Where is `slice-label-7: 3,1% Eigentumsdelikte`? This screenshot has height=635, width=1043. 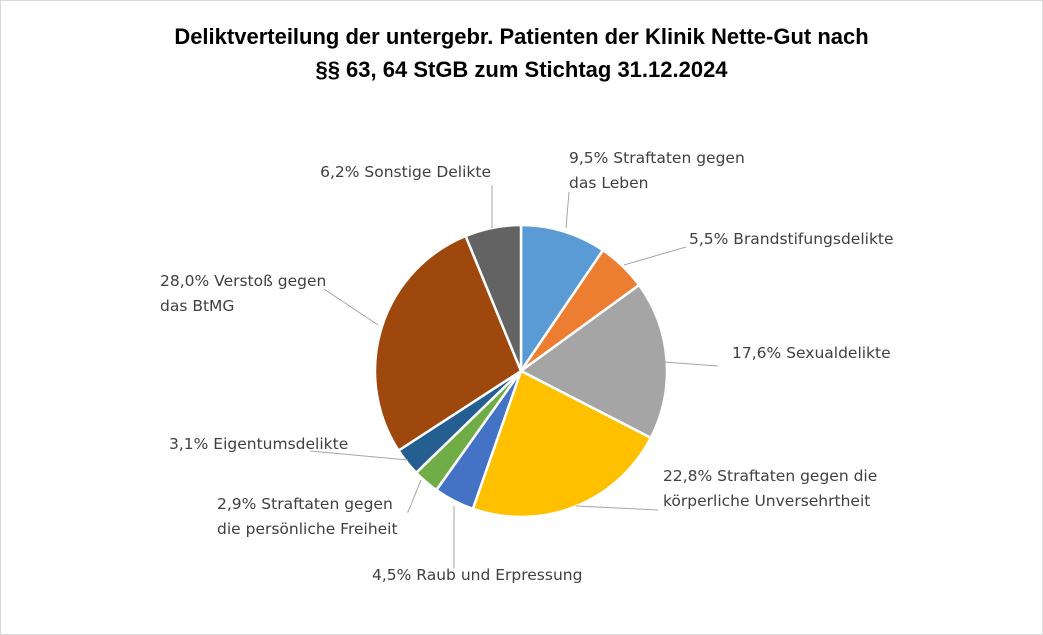
slice-label-7: 3,1% Eigentumsdelikte is located at coordinates (258, 444).